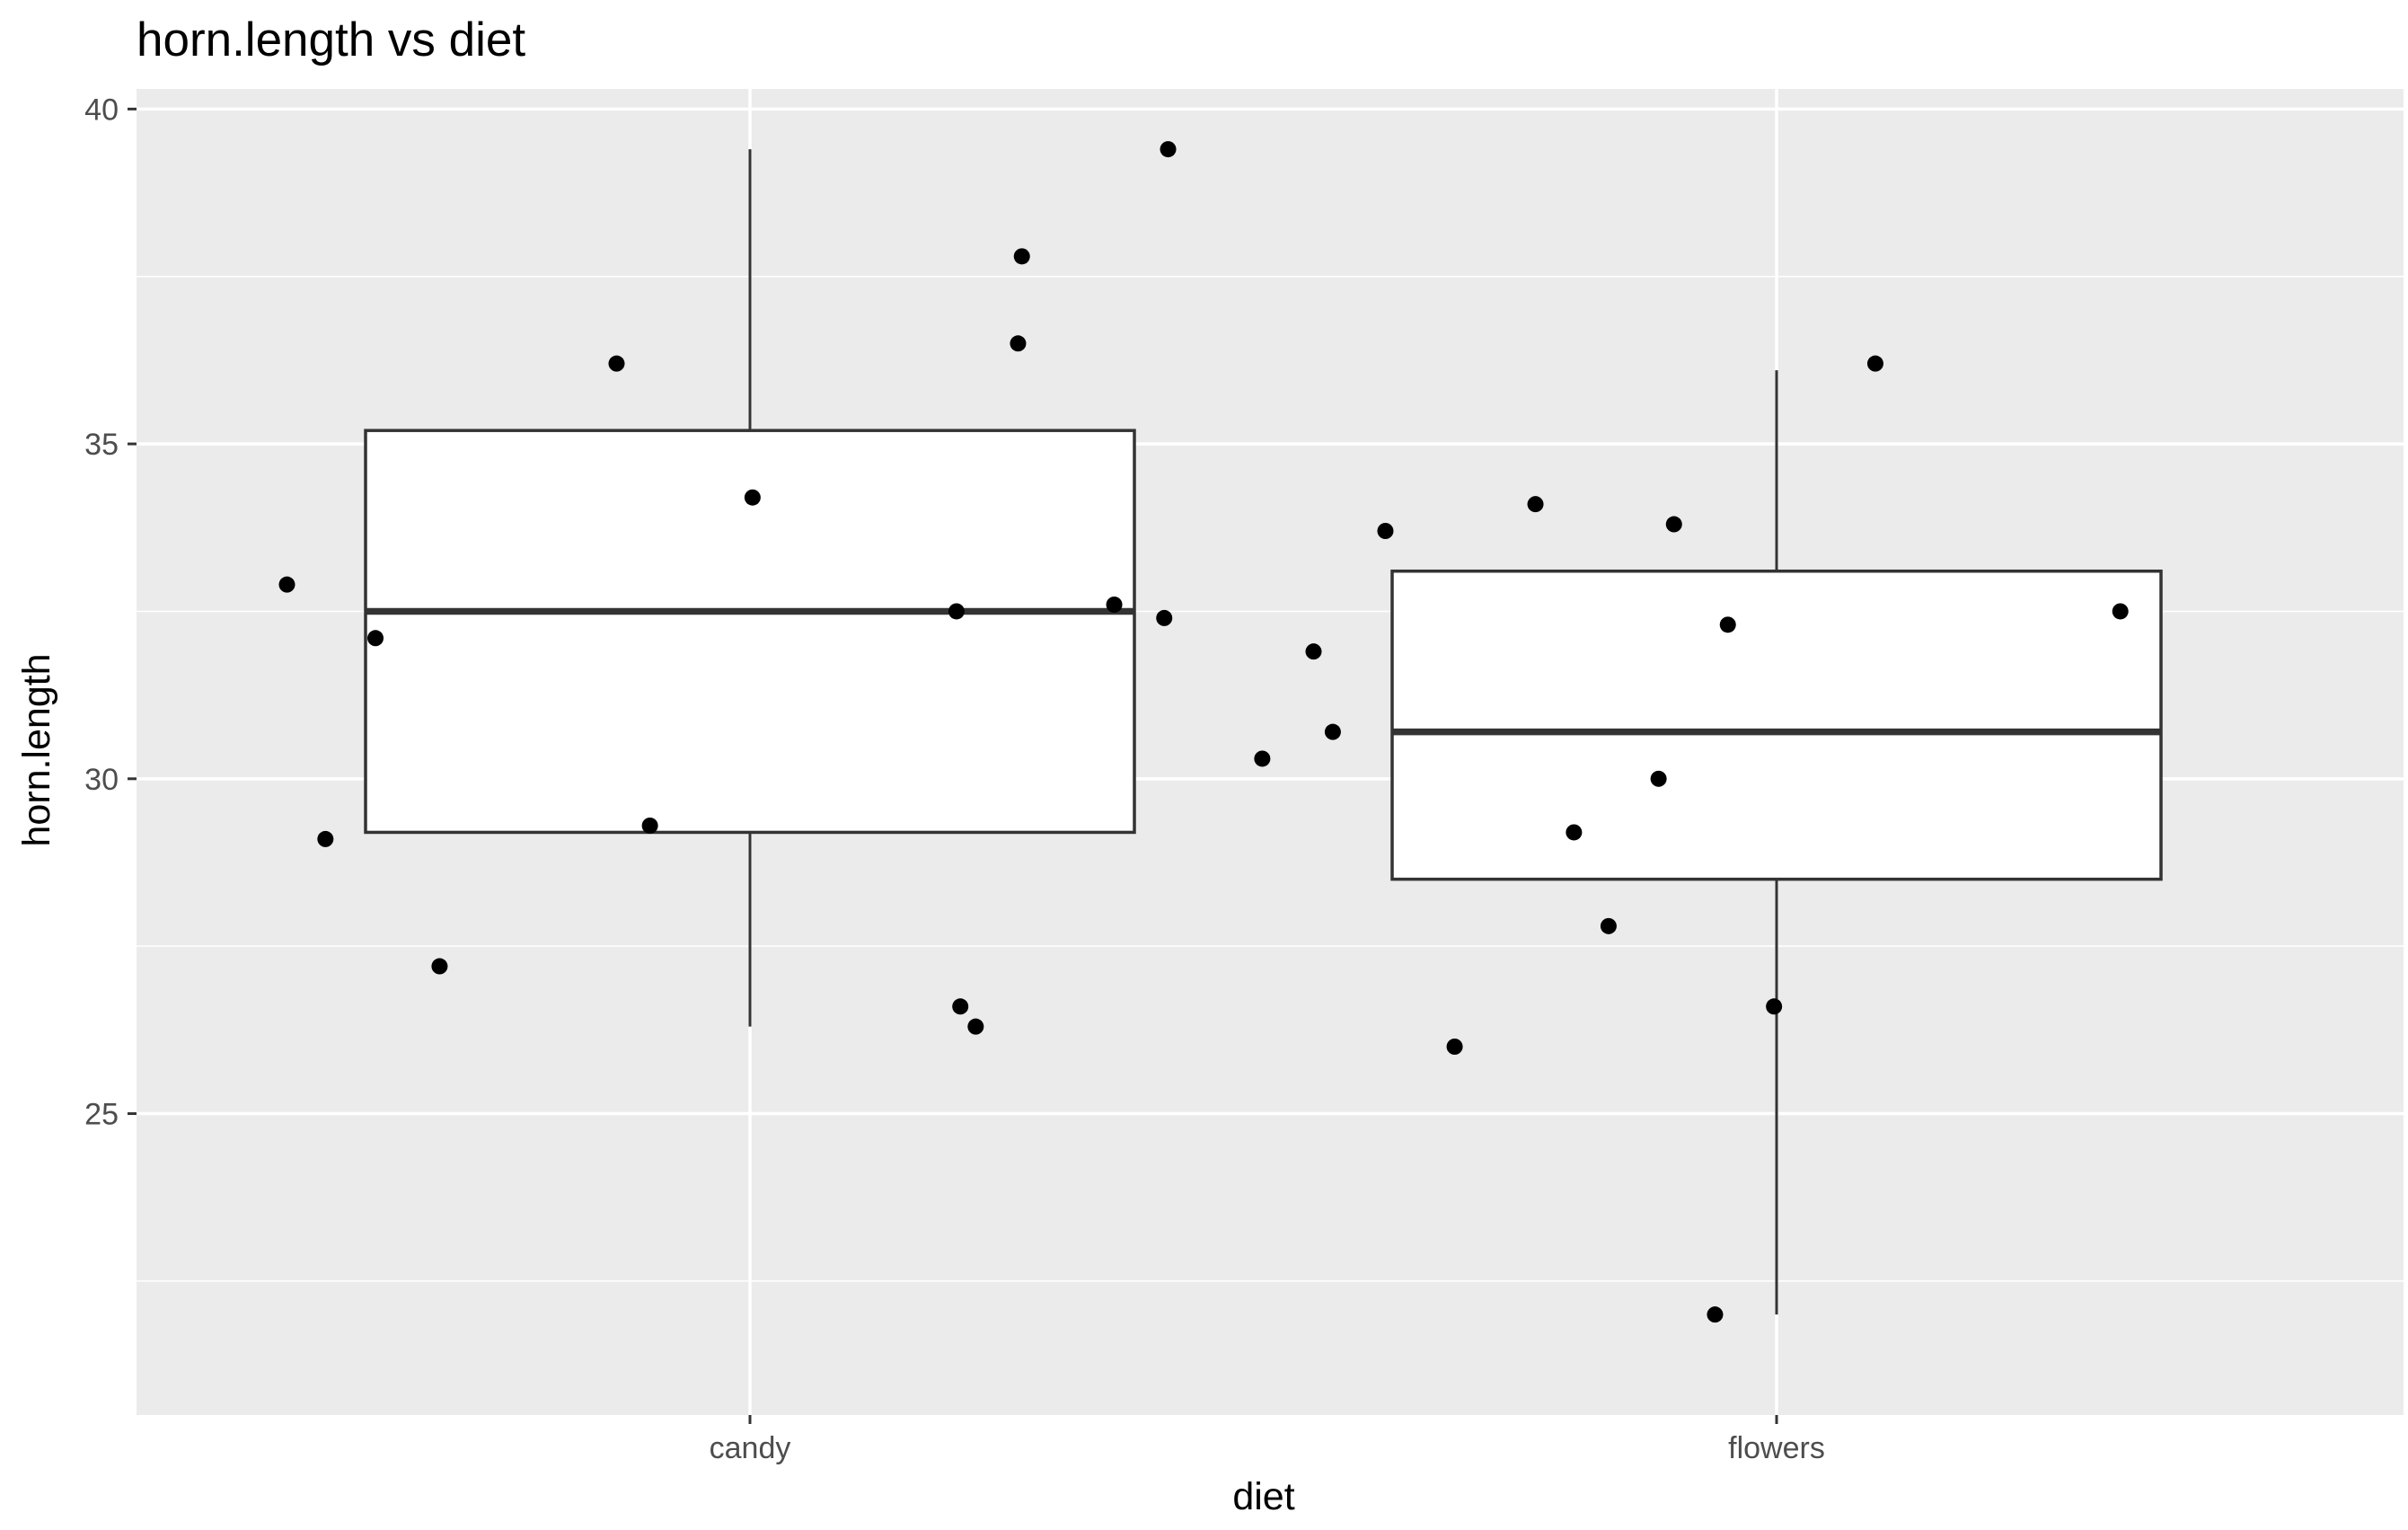  Describe the element at coordinates (101, 445) in the screenshot. I see `y-tick-label: 35` at that location.